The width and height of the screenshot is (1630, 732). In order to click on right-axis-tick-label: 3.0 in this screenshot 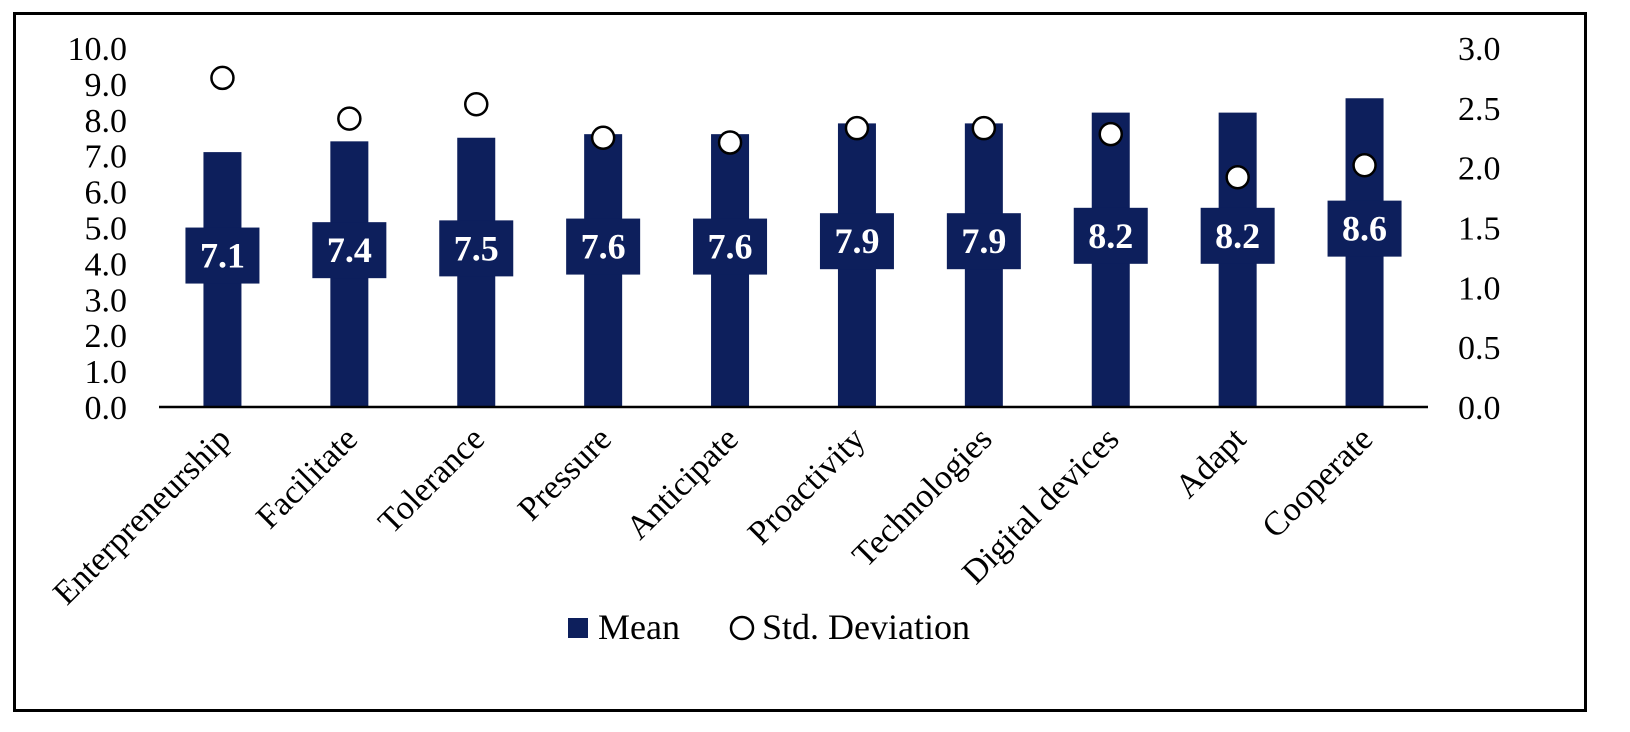, I will do `click(1479, 49)`.